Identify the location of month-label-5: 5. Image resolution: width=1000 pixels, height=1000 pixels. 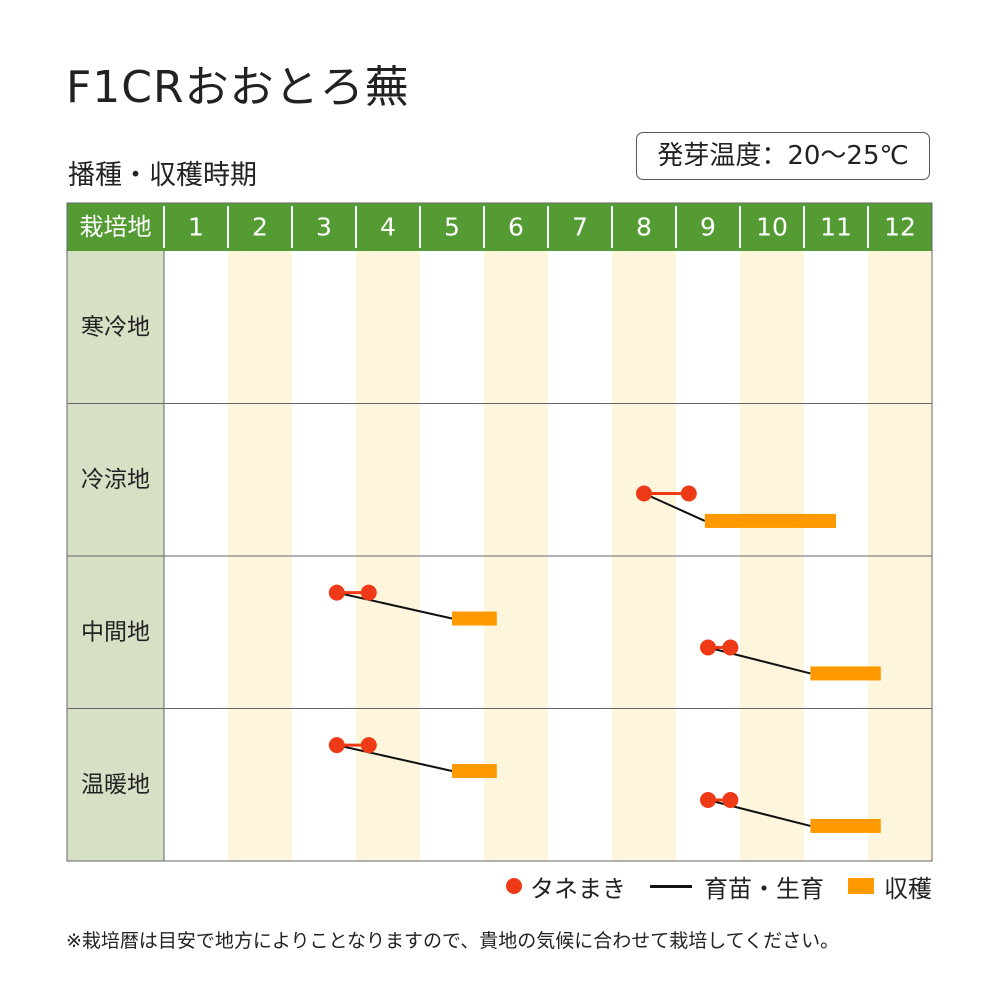
(452, 227).